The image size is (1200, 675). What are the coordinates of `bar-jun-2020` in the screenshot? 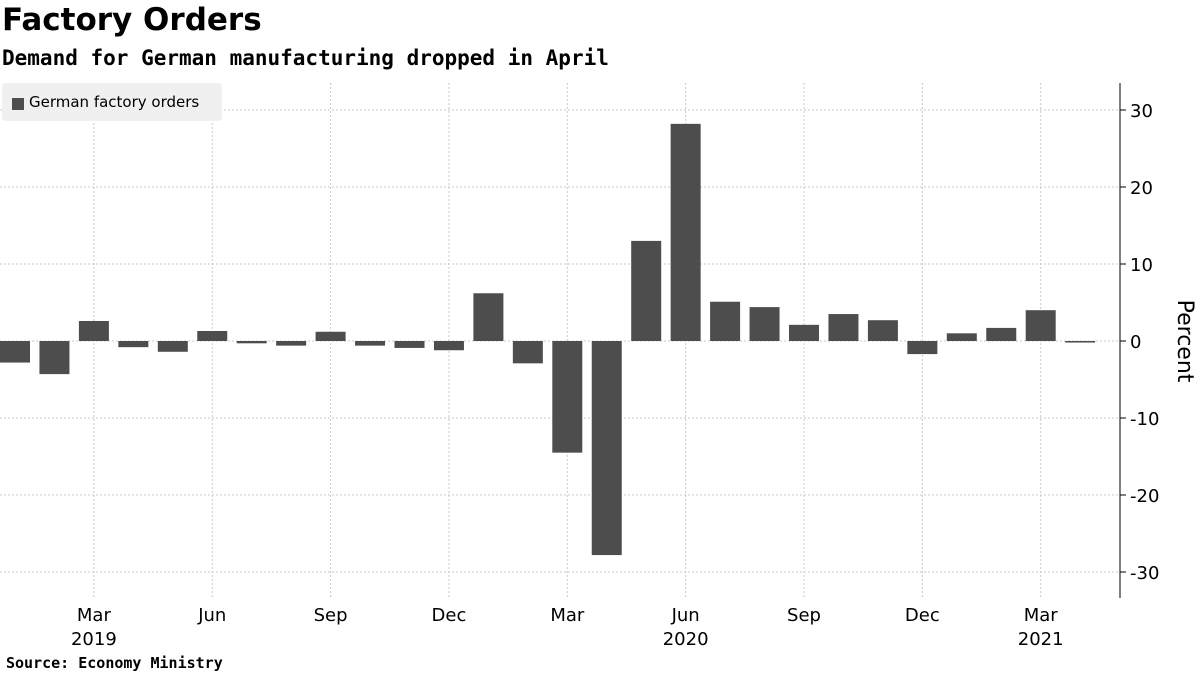 It's located at (685, 232).